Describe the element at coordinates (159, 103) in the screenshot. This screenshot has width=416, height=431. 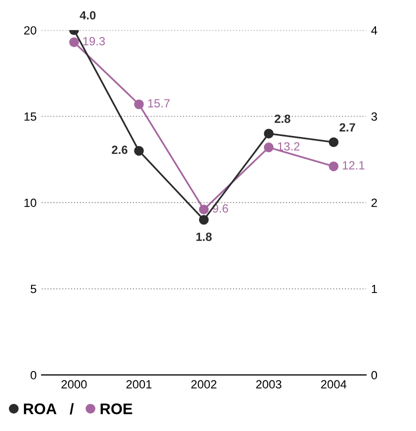
I see `data-label: 15.7` at that location.